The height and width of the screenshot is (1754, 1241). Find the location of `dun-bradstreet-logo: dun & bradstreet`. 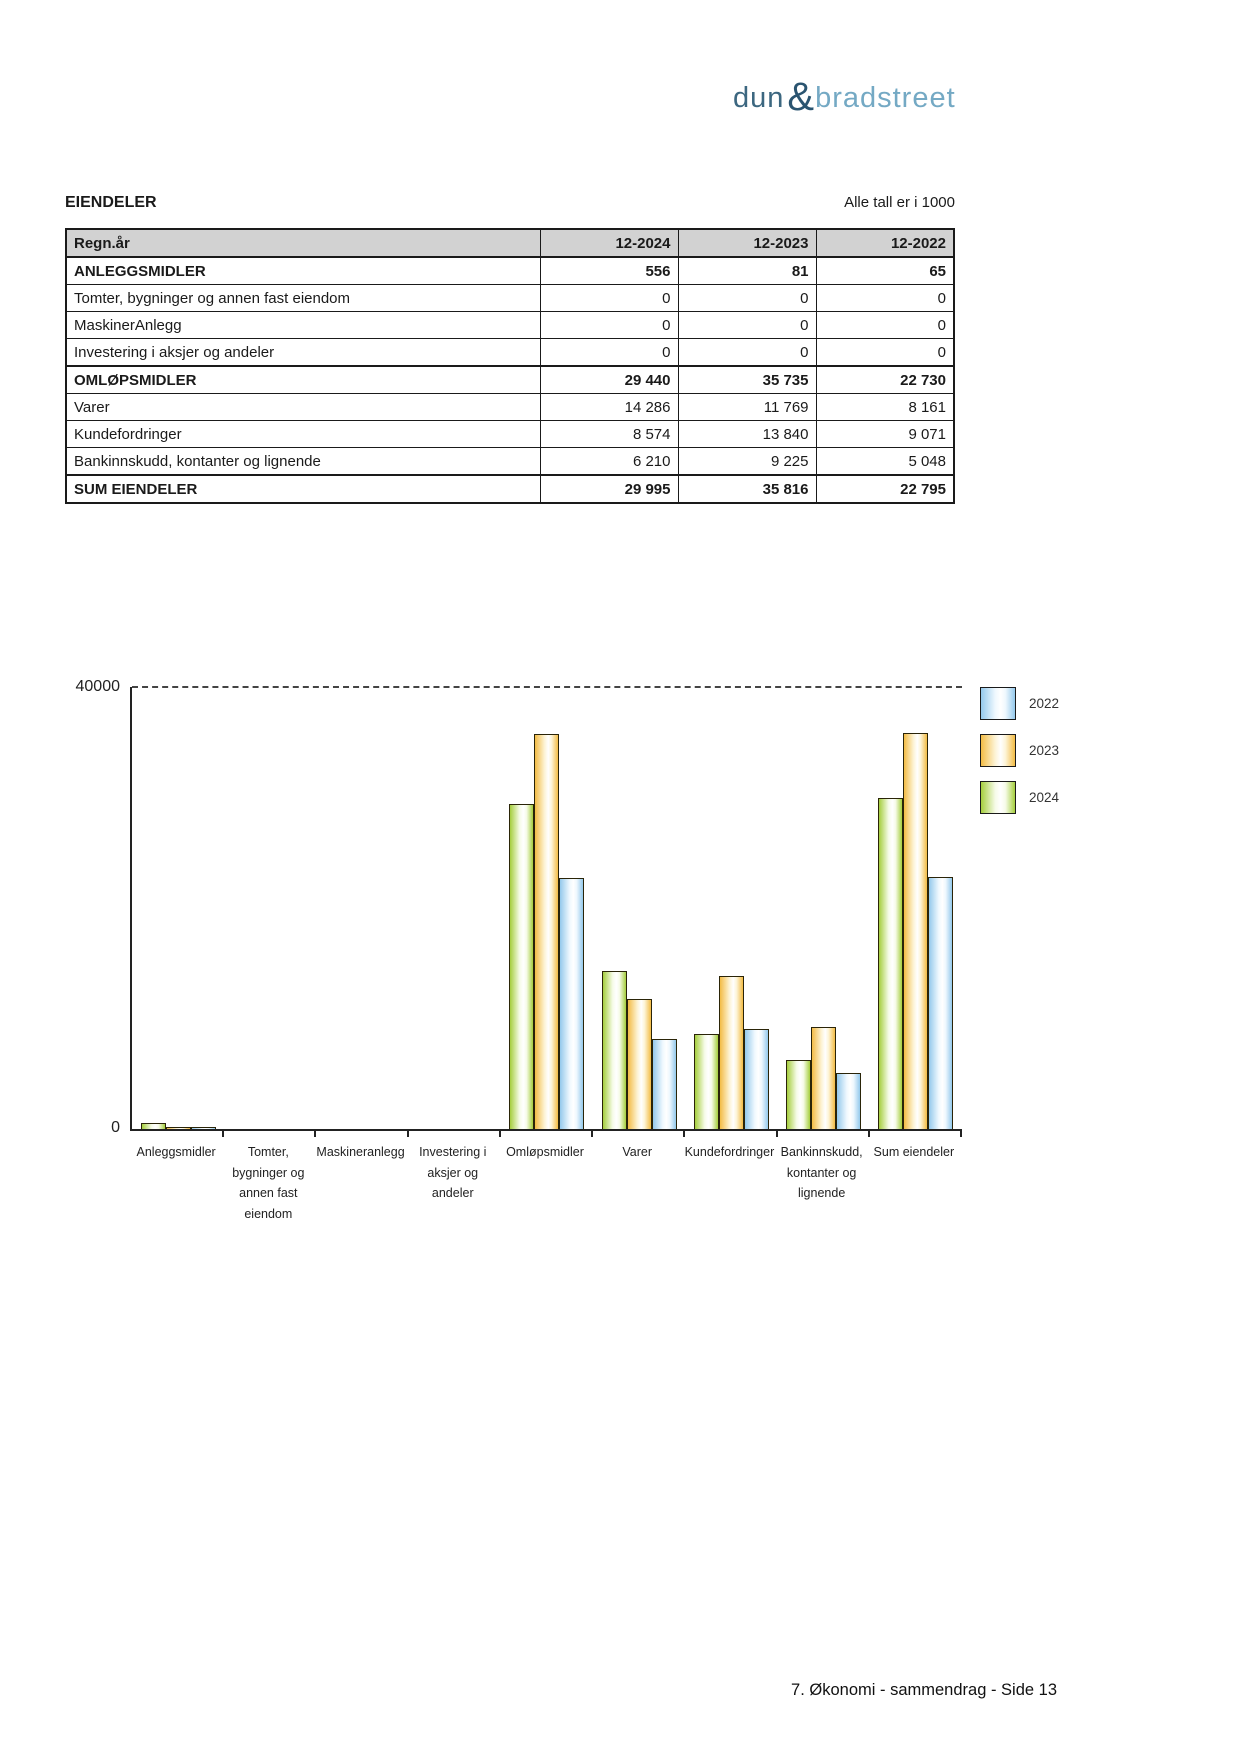

dun-bradstreet-logo: dun & bradstreet is located at coordinates (844, 95).